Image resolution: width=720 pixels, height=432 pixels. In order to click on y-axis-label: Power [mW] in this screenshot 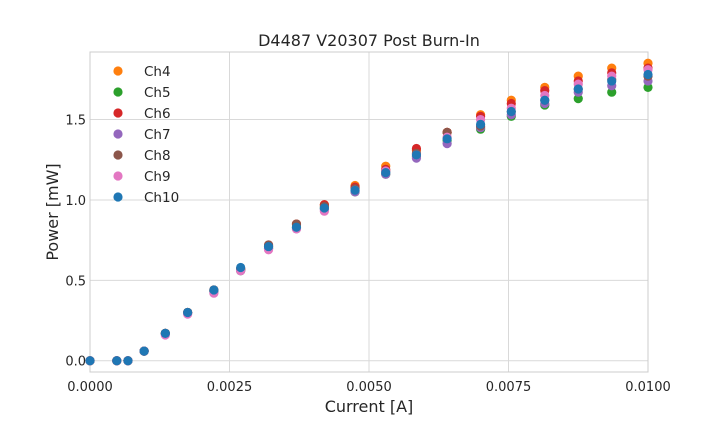, I will do `click(52, 211)`.